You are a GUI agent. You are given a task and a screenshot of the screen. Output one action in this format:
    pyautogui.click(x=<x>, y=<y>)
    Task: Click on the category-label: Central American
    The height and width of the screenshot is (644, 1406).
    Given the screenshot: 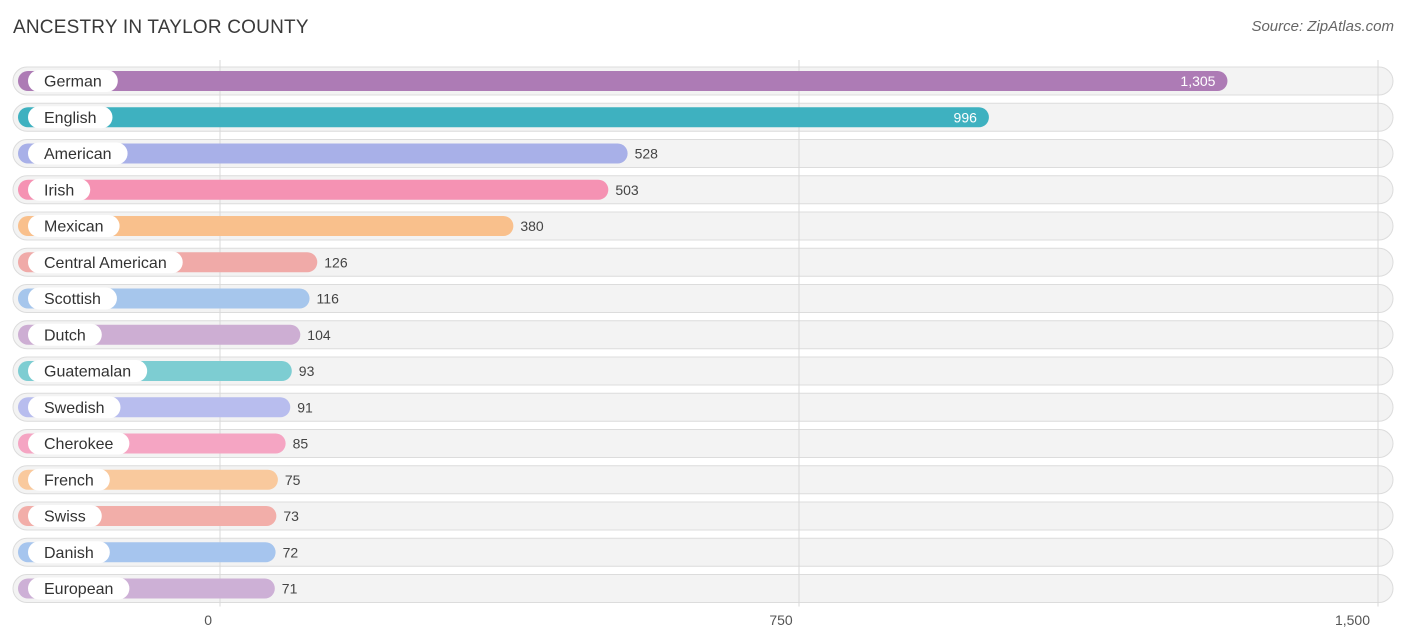 What is the action you would take?
    pyautogui.click(x=105, y=263)
    